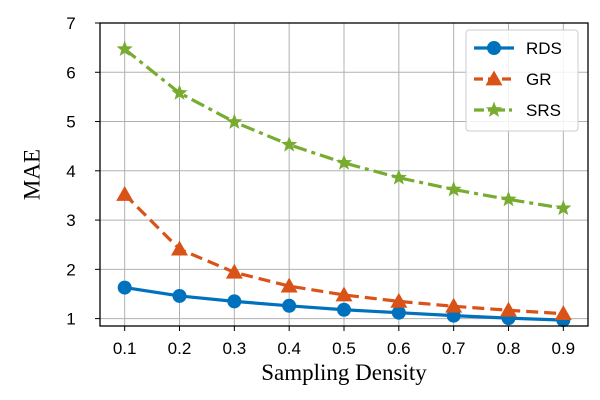 This screenshot has height=400, width=600. What do you see at coordinates (235, 348) in the screenshot?
I see `x-tick-label: 0.3` at bounding box center [235, 348].